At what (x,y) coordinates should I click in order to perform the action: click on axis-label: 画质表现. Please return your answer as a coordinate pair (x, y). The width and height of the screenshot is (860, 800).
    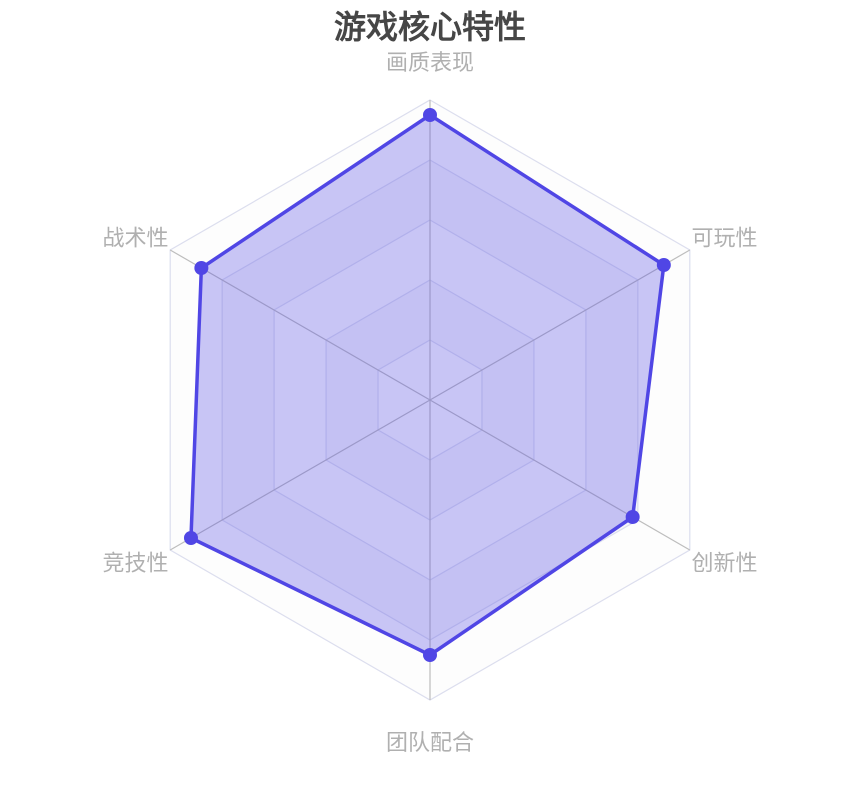
    Looking at the image, I should click on (430, 63).